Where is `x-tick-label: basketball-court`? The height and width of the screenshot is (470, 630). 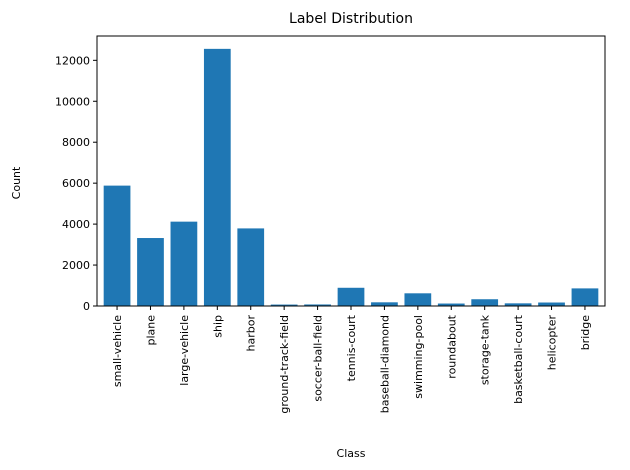 x-tick-label: basketball-court is located at coordinates (518, 359).